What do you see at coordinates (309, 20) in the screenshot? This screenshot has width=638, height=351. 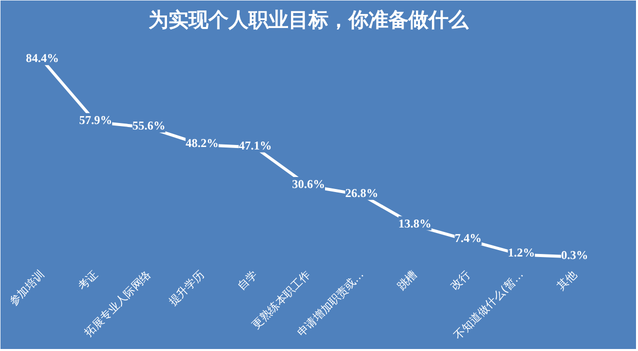 I see `chart-title: 为实现个人职业目标，你准备做什么` at bounding box center [309, 20].